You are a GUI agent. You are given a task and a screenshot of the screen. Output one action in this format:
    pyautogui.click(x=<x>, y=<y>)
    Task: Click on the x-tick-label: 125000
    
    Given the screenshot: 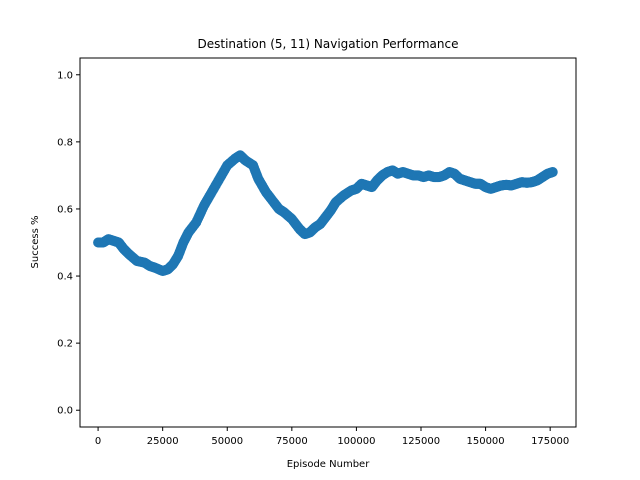 What is the action you would take?
    pyautogui.click(x=421, y=441)
    